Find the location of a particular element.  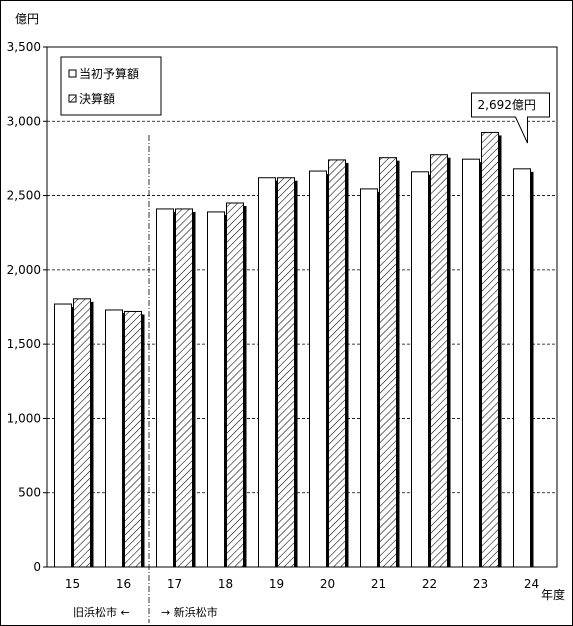

annotation-callout: 2,692億円 is located at coordinates (510, 118).